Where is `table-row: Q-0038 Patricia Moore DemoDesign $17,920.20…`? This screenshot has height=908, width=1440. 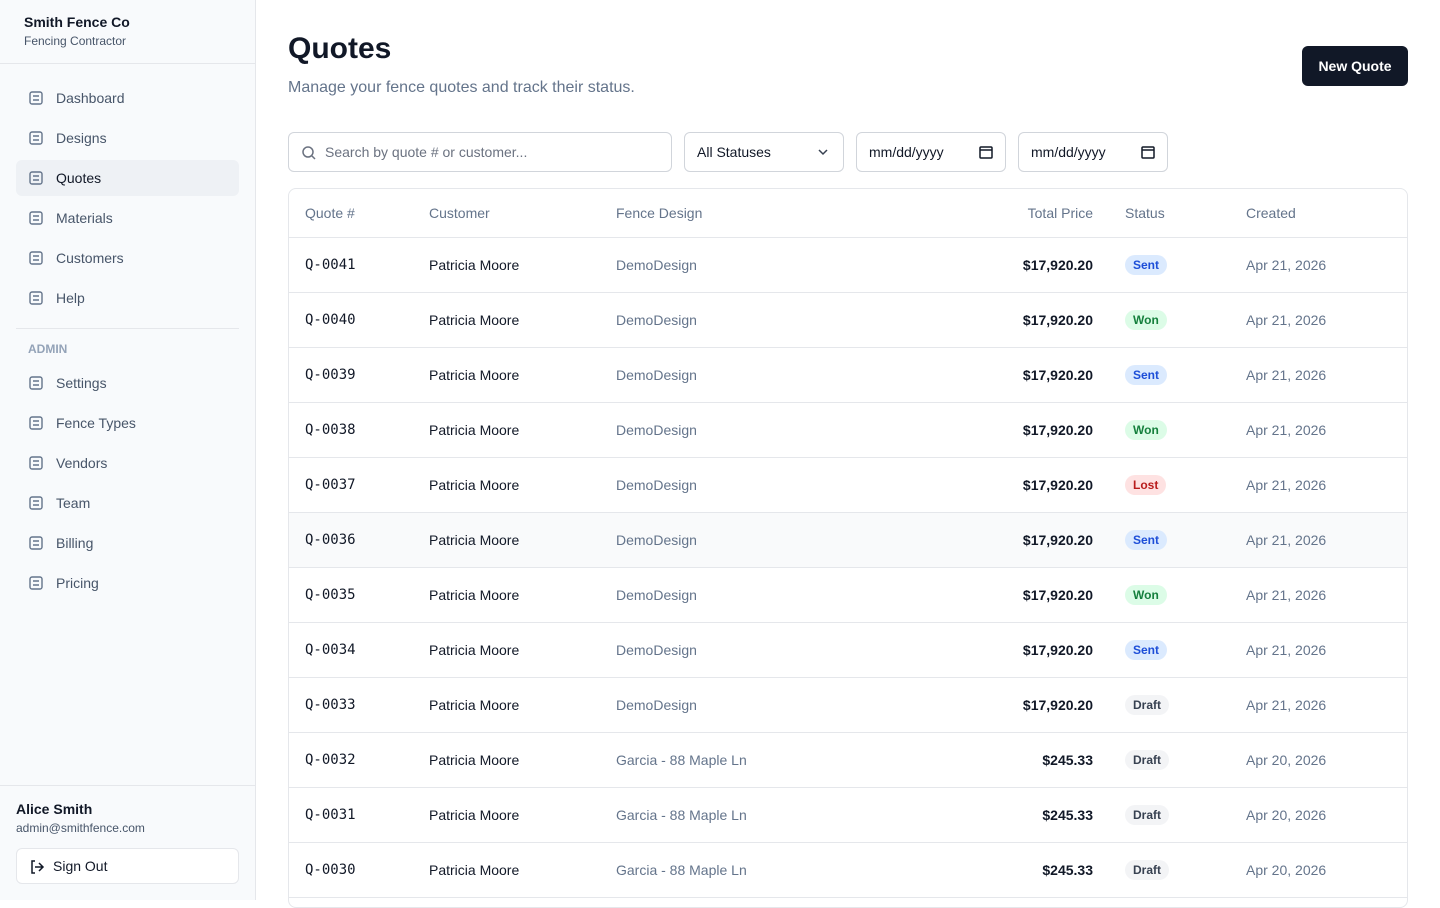 table-row: Q-0038 Patricia Moore DemoDesign $17,920.20… is located at coordinates (848, 430).